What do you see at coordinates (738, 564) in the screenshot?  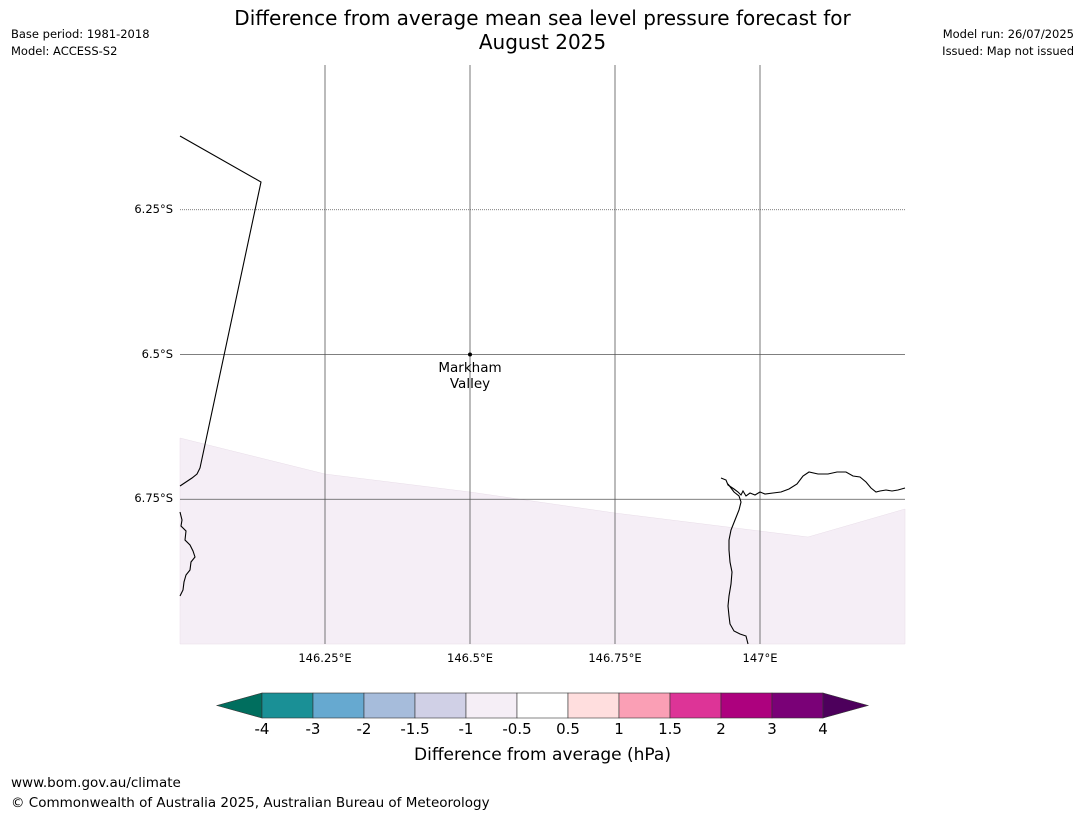 I see `coastline-peninsula` at bounding box center [738, 564].